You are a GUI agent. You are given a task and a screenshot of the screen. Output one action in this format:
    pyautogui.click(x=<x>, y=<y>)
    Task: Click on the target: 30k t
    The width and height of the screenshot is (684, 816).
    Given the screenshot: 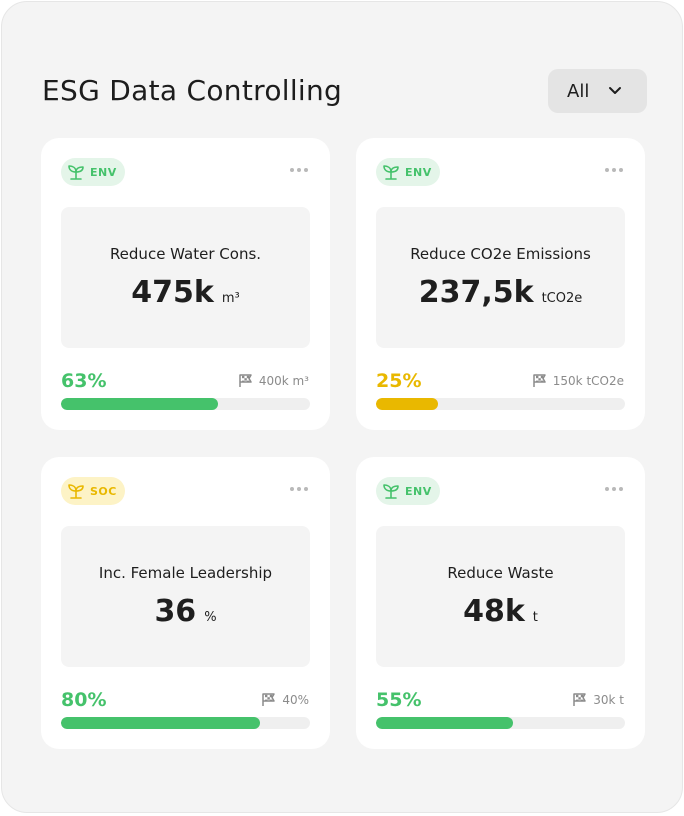 What is the action you would take?
    pyautogui.click(x=598, y=699)
    